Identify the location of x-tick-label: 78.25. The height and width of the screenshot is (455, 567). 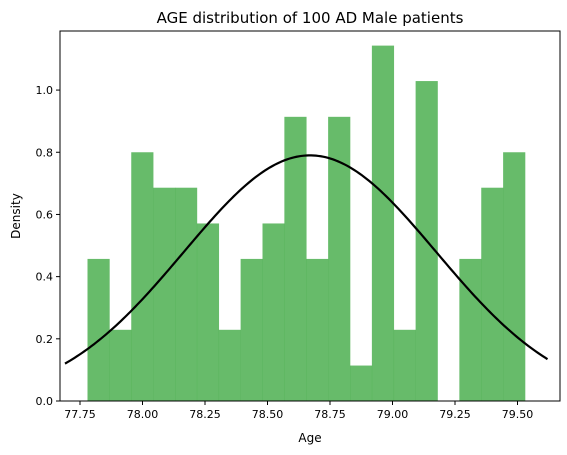
(205, 414).